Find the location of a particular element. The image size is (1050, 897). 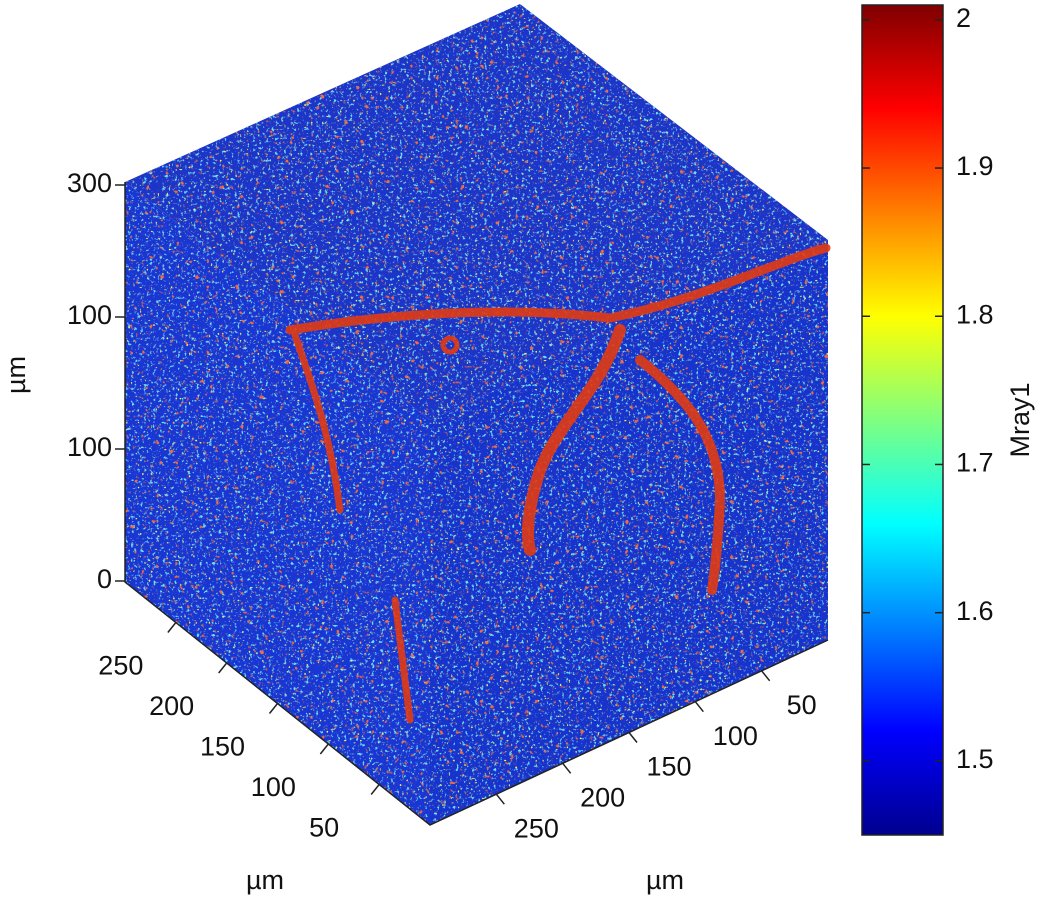

z-tick-label: 0 is located at coordinates (104, 579).